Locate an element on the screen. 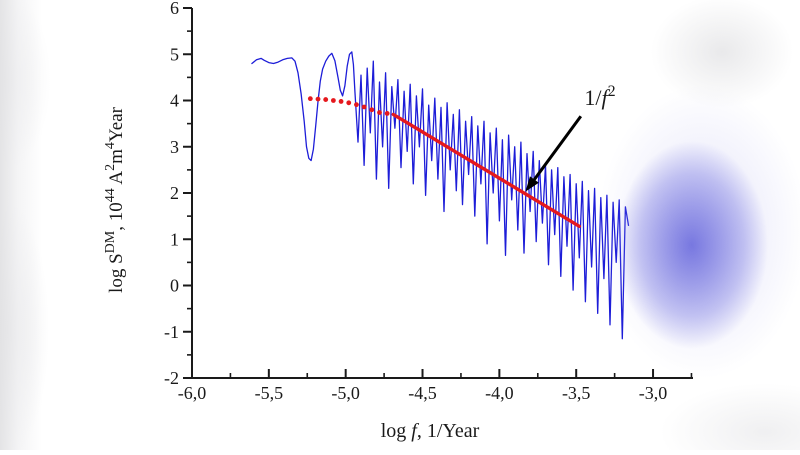 This screenshot has width=800, height=455. y-tick-label: 2 is located at coordinates (174, 193).